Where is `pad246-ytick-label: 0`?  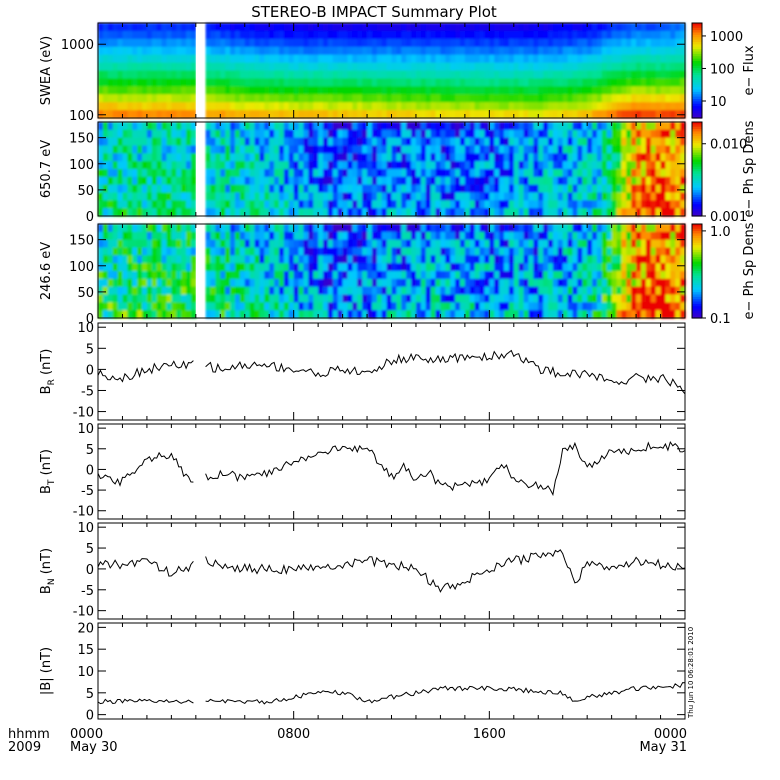 pad246-ytick-label: 0 is located at coordinates (90, 319).